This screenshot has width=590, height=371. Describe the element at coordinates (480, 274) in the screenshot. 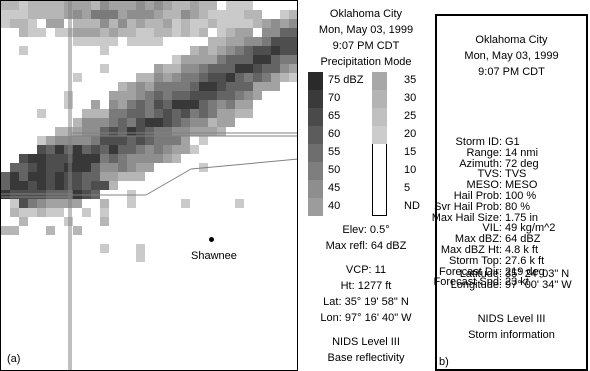

I see `storm-latitude-key: Latitude:` at that location.